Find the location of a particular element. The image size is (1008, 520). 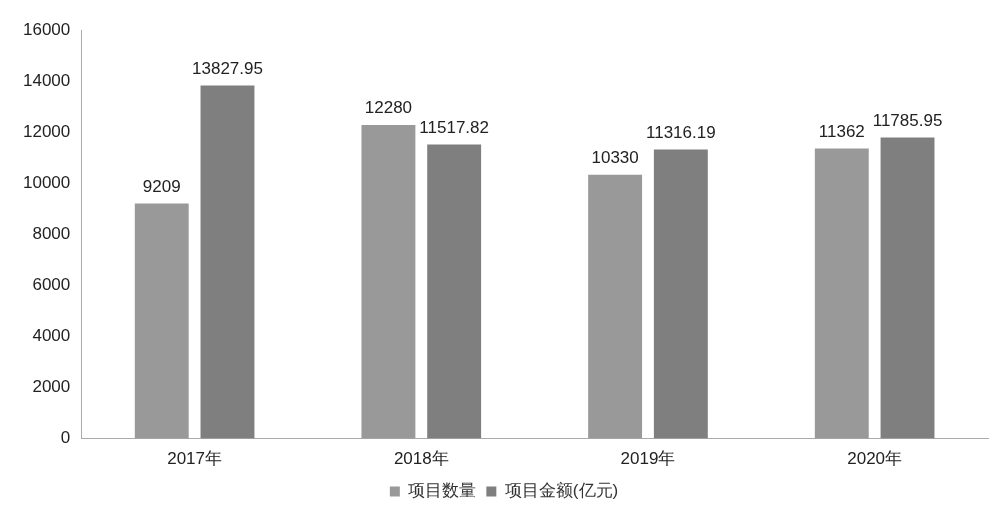

x-tick-label: 2020年 is located at coordinates (875, 459).